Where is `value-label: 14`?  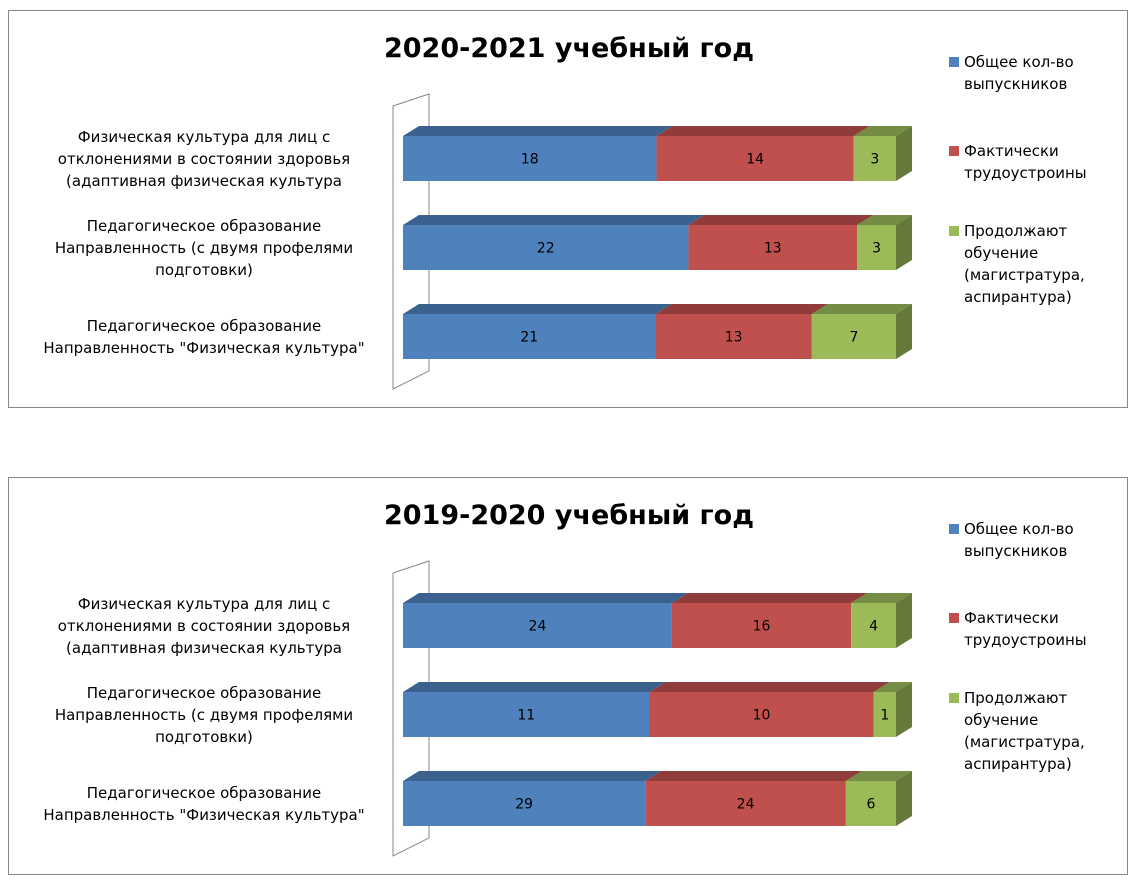
value-label: 14 is located at coordinates (755, 160).